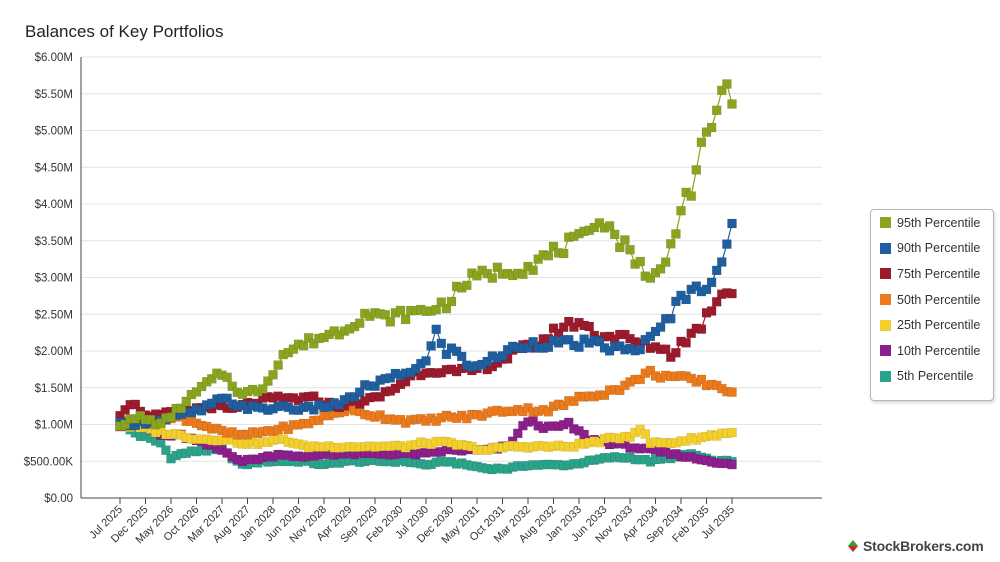  What do you see at coordinates (54, 168) in the screenshot?
I see `y-tick-label: $4.50M` at bounding box center [54, 168].